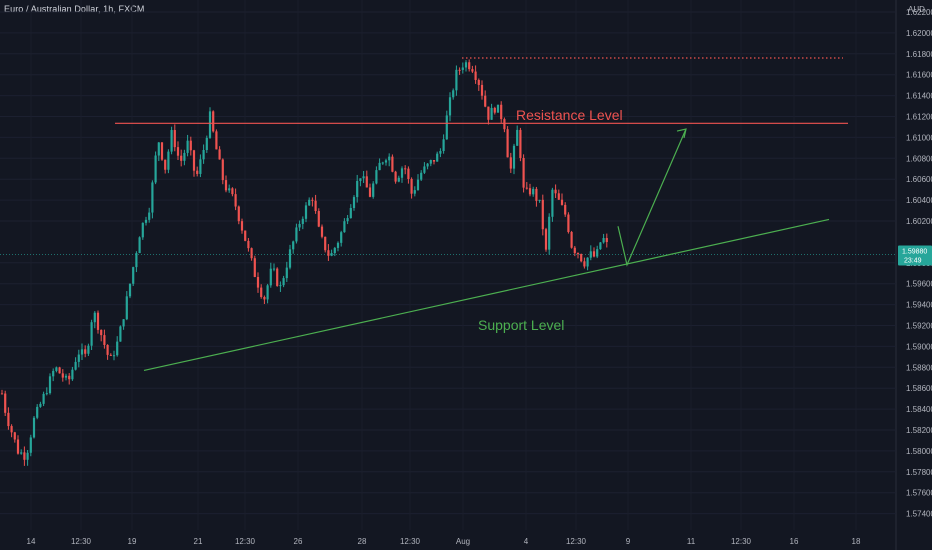 Image resolution: width=932 pixels, height=550 pixels. What do you see at coordinates (628, 541) in the screenshot?
I see `x-tick-label: 9` at bounding box center [628, 541].